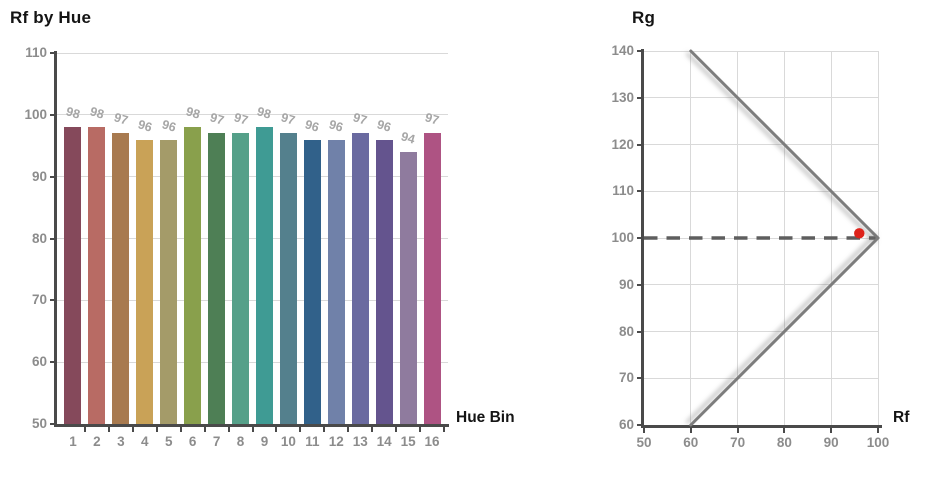  What do you see at coordinates (901, 417) in the screenshot?
I see `scatter-chart-x-axis-title: Rf` at bounding box center [901, 417].